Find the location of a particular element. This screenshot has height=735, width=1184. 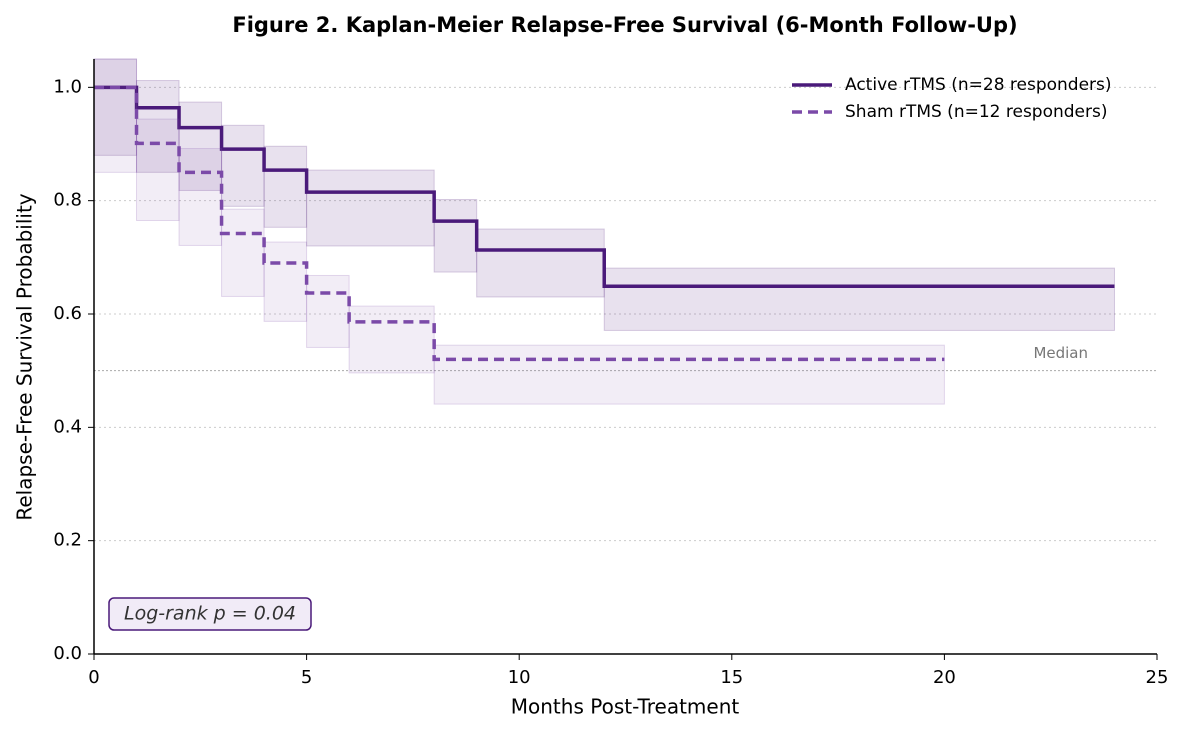

reference-label: Median is located at coordinates (1060, 353).